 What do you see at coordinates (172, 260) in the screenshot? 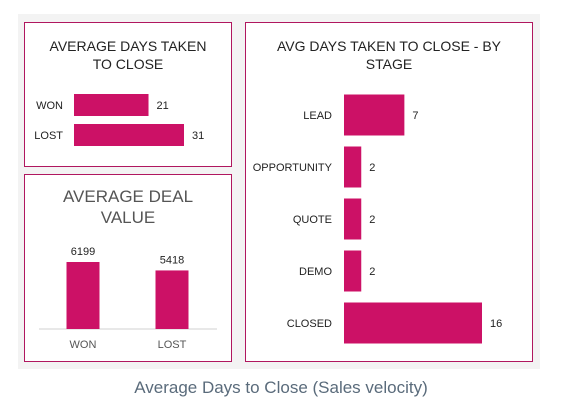
I see `data-label: 5418` at bounding box center [172, 260].